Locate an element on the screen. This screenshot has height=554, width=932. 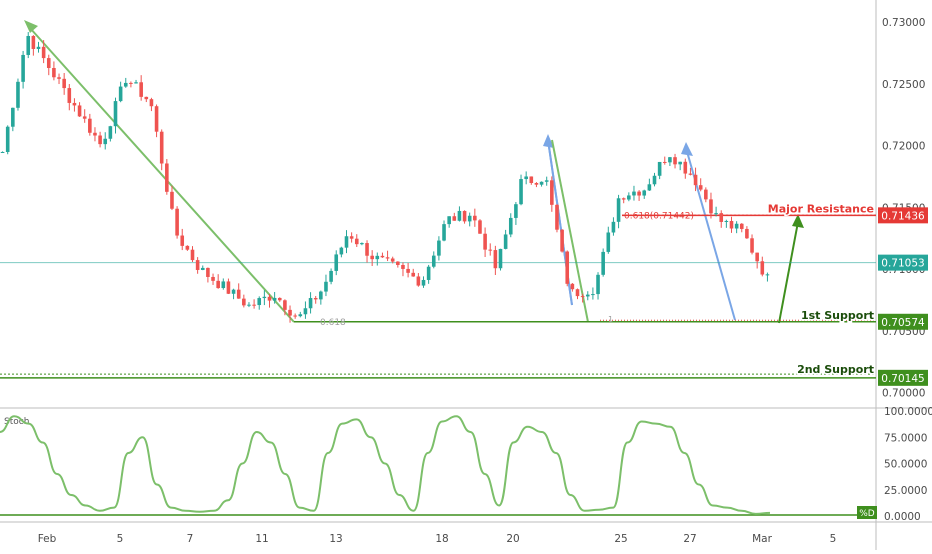
stoch-axis-ticks: 100.0000 75.0000 50.0000 25.0000 0.0000 is located at coordinates (908, 464).